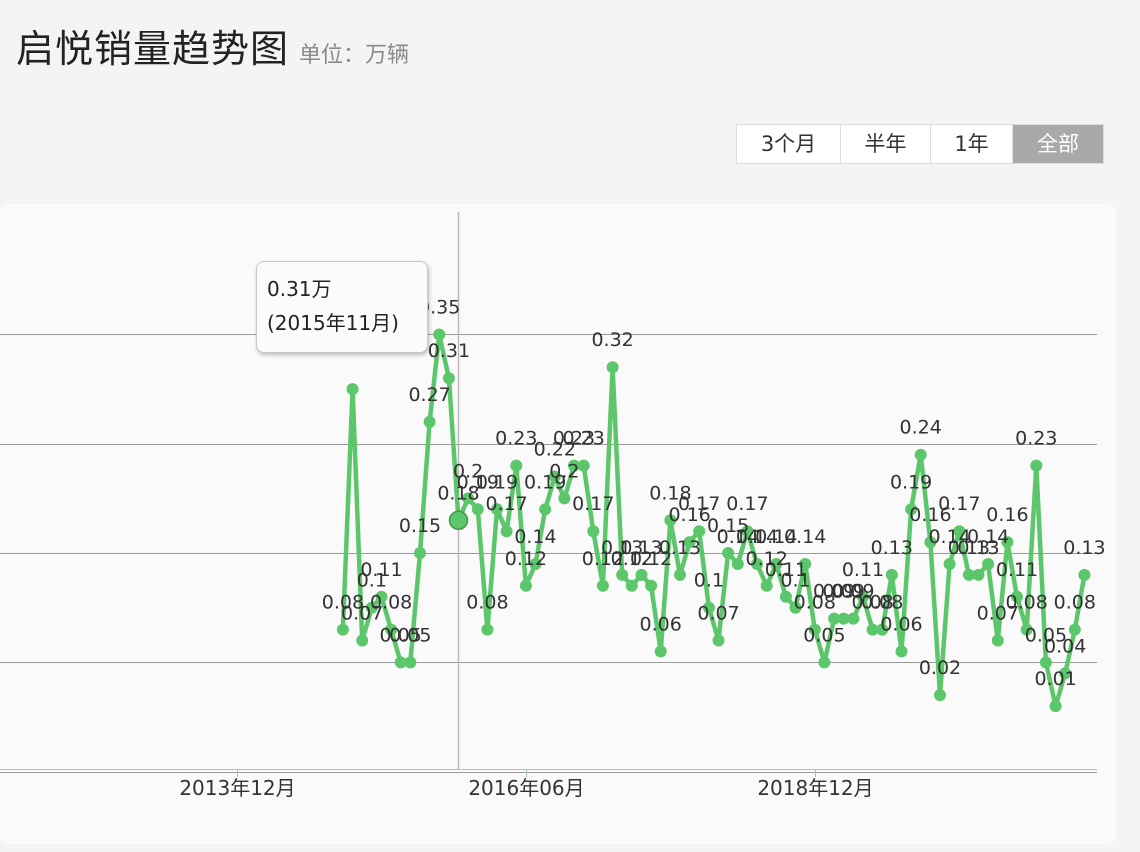  I want to click on value-label: 0.07, so click(718, 614).